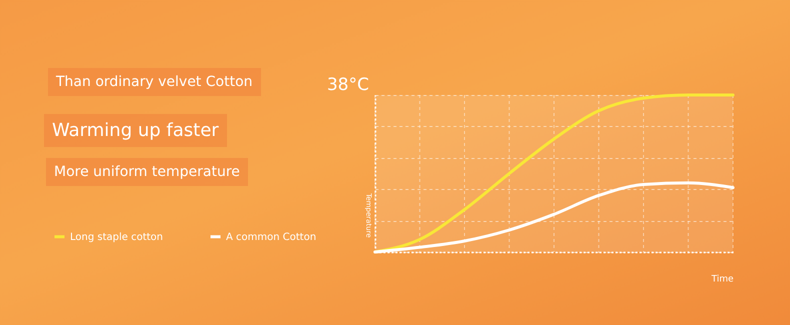 Image resolution: width=790 pixels, height=325 pixels. Describe the element at coordinates (722, 279) in the screenshot. I see `x-axis-title: Time` at that location.